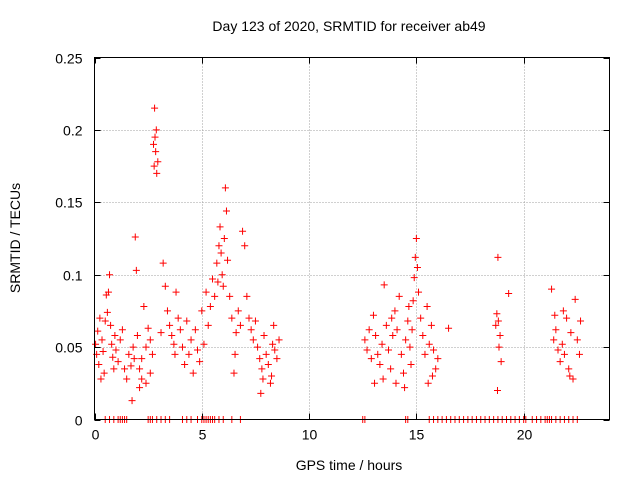  Describe the element at coordinates (15, 238) in the screenshot. I see `y-axis-label: SRMTID / TECUs` at that location.